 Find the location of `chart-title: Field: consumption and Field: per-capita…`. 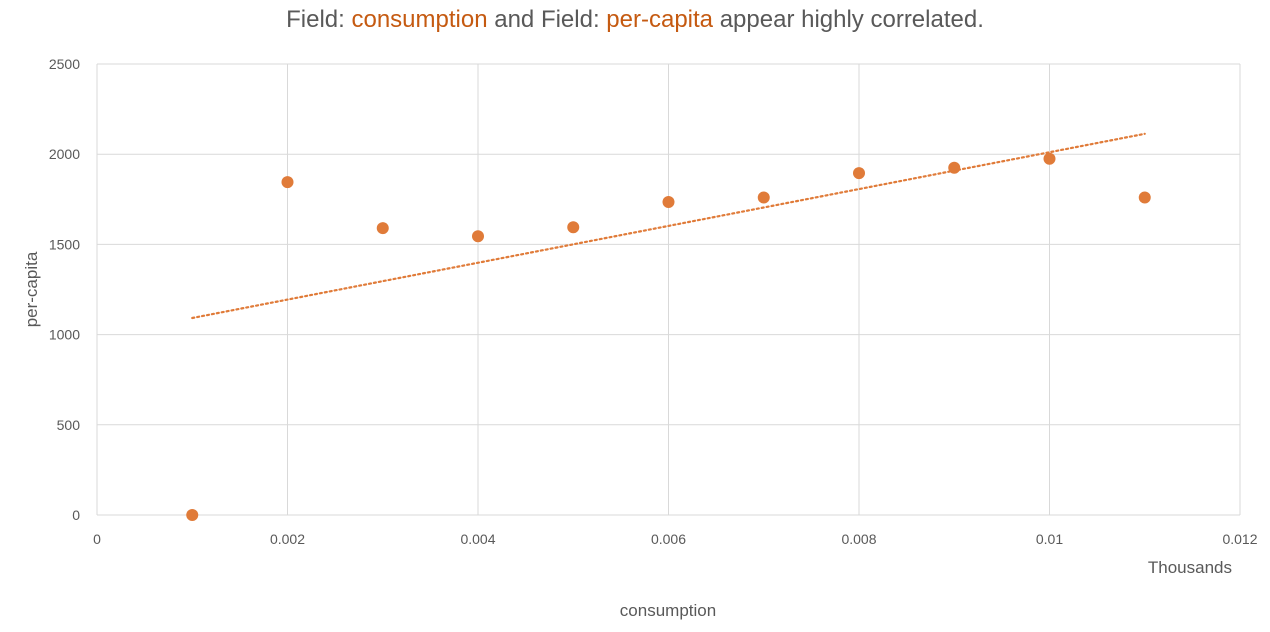

chart-title: Field: consumption and Field: per-capita… is located at coordinates (635, 20).